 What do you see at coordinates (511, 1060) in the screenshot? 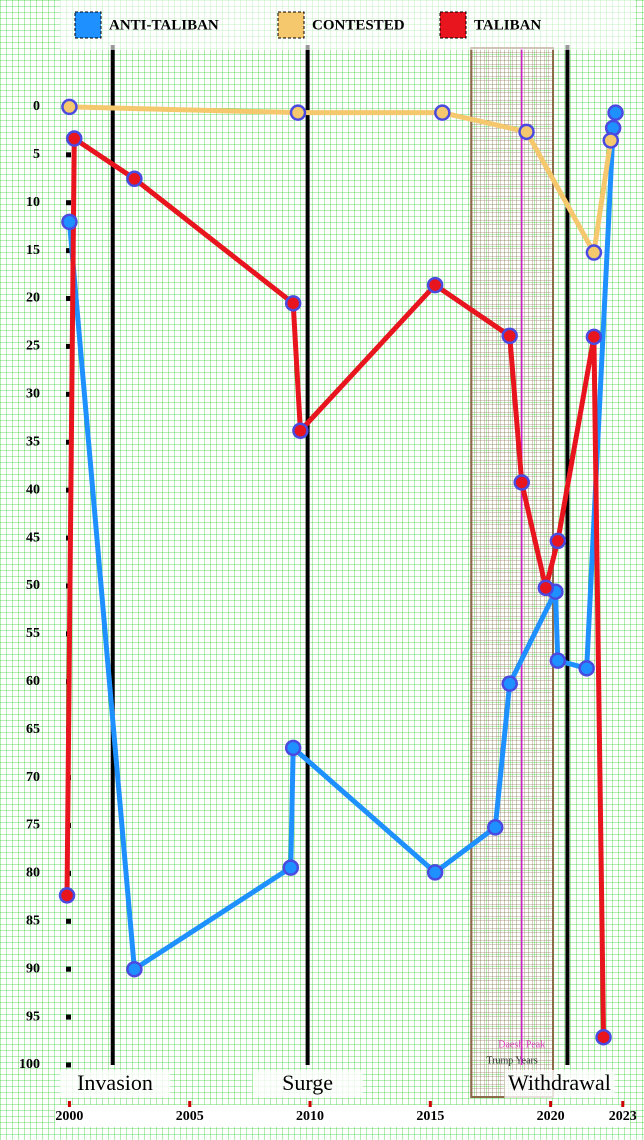
I see `shaded-label: Trump Years` at bounding box center [511, 1060].